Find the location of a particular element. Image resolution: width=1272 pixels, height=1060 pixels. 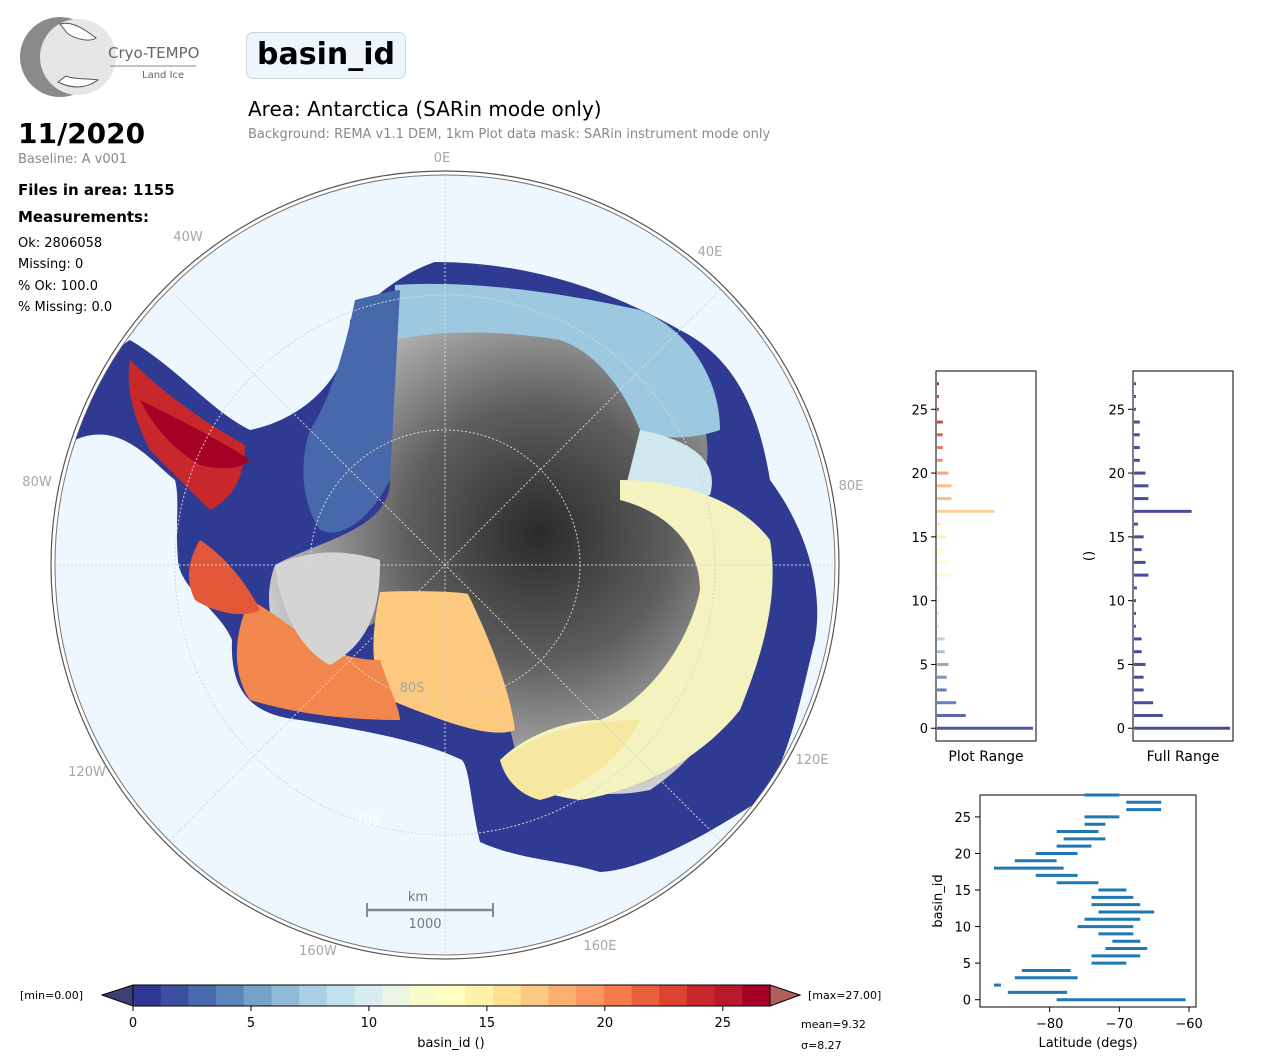

lon-label-0e: 0E is located at coordinates (442, 158).